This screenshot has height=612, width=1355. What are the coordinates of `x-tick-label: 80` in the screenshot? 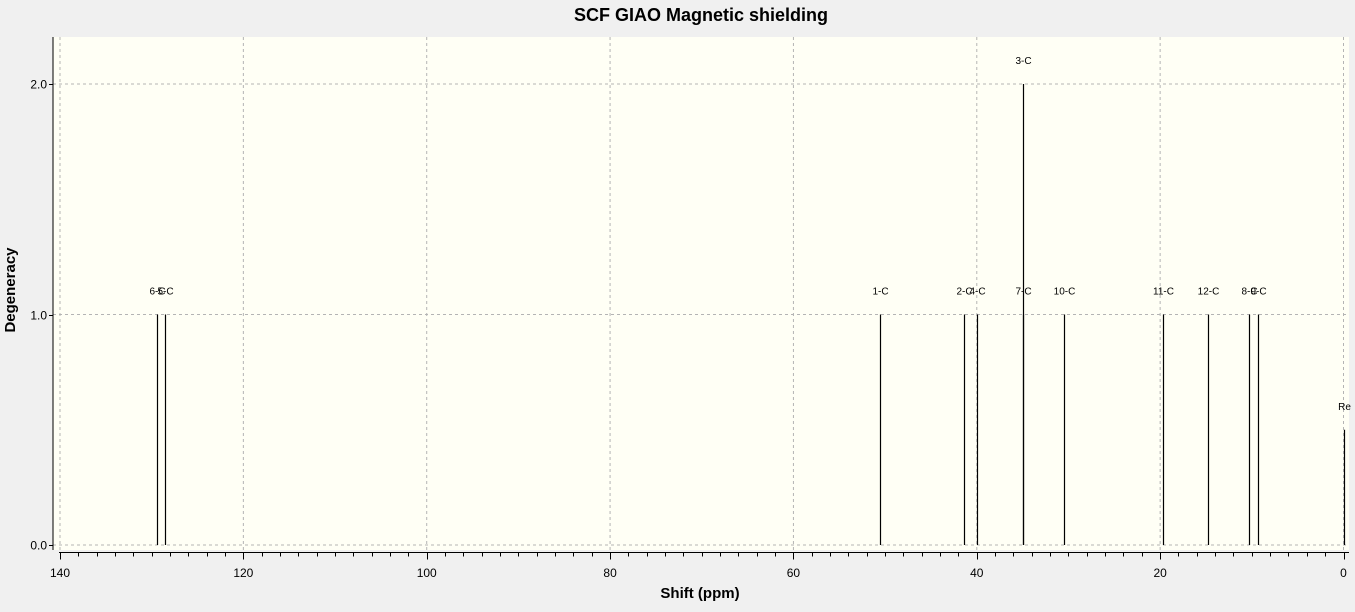 It's located at (610, 573).